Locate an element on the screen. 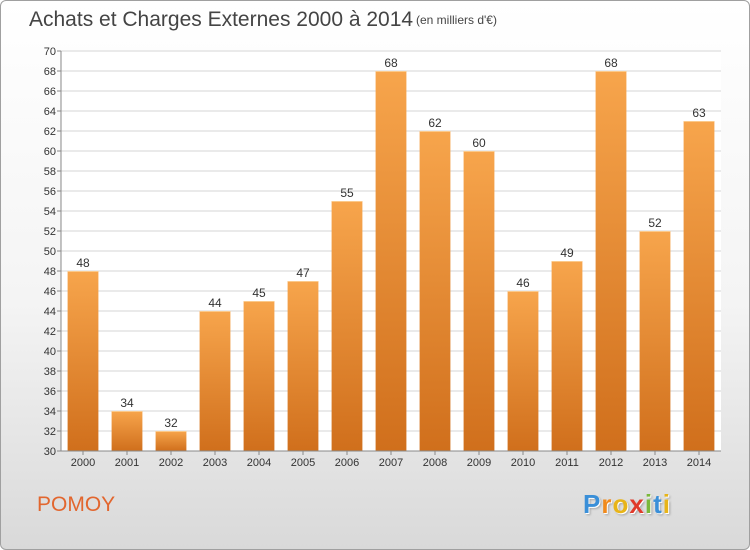  bar-2008 is located at coordinates (435, 291).